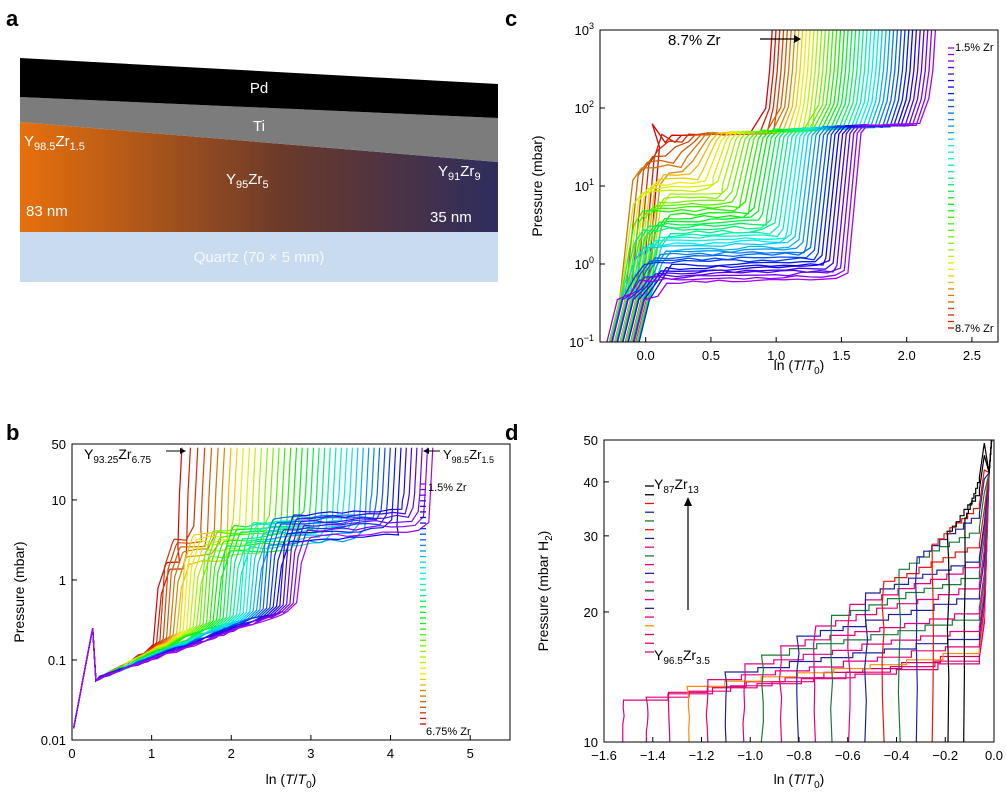 This screenshot has height=798, width=1006. I want to click on panel-c-legend-top: 1.5% Zr, so click(974, 48).